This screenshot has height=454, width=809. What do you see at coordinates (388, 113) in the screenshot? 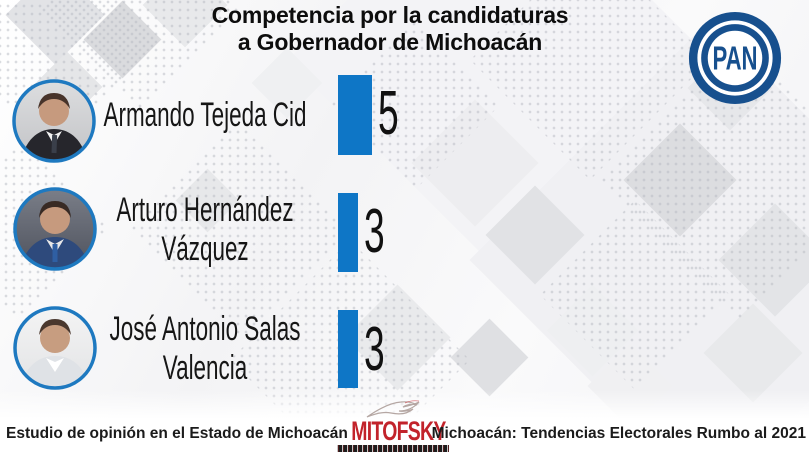
I see `result-value: 5` at bounding box center [388, 113].